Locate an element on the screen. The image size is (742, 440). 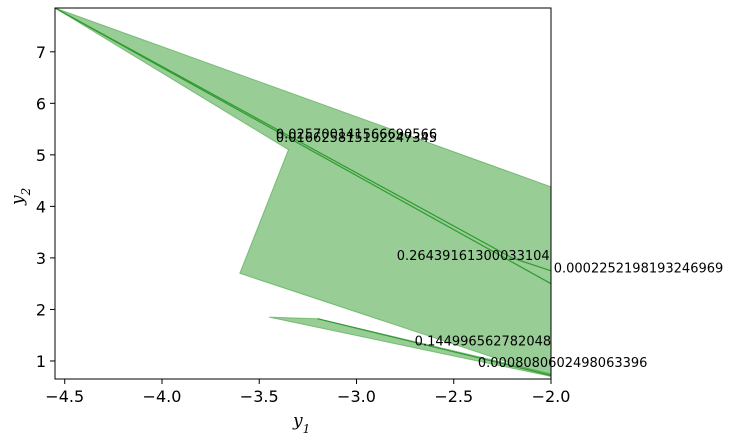
y-tick-label: 5 is located at coordinates (41, 155).